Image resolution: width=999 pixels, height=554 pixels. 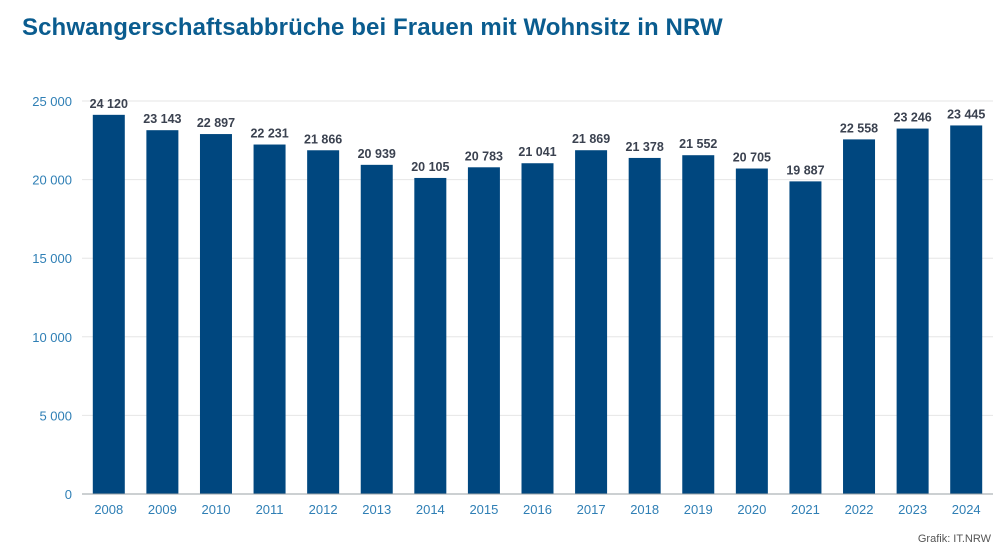 What do you see at coordinates (323, 322) in the screenshot?
I see `bar-2012` at bounding box center [323, 322].